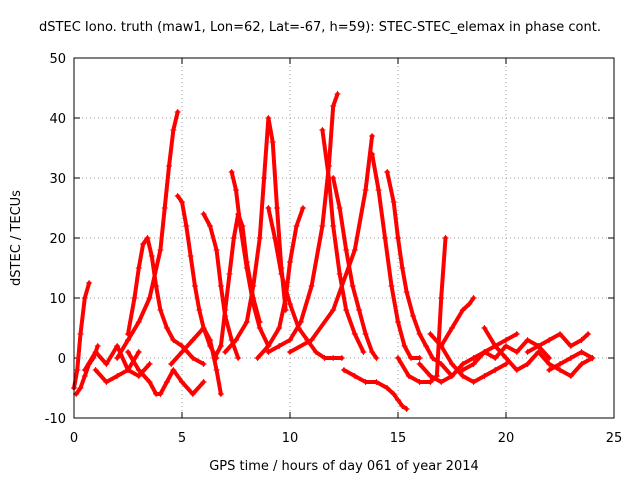  What do you see at coordinates (344, 466) in the screenshot?
I see `x-axis-label: GPS time / hours of day 061 of year 2014` at bounding box center [344, 466].